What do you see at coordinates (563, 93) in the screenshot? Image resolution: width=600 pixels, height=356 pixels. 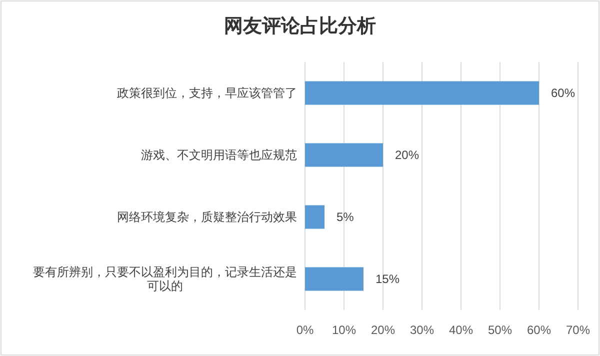 I see `data-label: 60%` at bounding box center [563, 93].